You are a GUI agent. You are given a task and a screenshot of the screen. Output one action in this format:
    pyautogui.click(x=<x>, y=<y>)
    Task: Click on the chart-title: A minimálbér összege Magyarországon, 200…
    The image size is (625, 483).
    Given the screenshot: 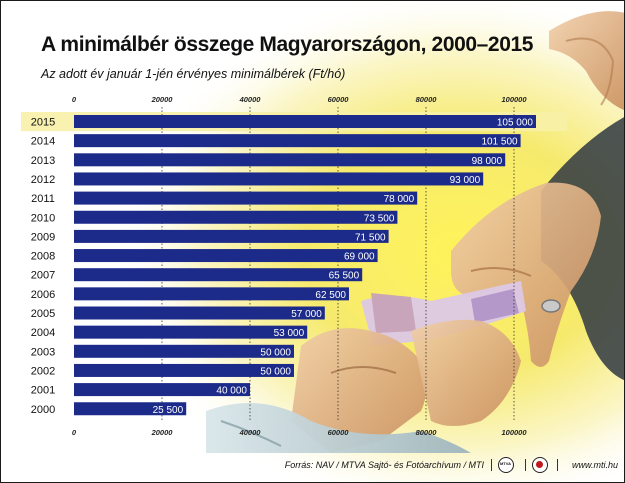 What is the action you would take?
    pyautogui.click(x=287, y=44)
    